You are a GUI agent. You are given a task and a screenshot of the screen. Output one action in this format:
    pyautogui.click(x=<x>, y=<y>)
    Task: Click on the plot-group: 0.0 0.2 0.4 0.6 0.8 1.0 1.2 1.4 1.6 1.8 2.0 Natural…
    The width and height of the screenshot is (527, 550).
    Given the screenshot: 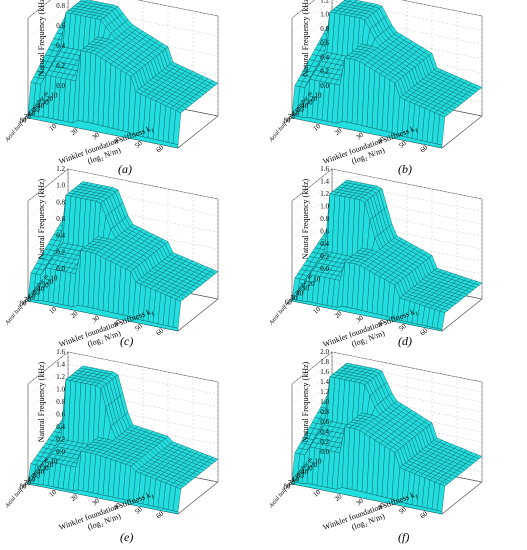 What is the action you would take?
    pyautogui.click(x=375, y=441)
    